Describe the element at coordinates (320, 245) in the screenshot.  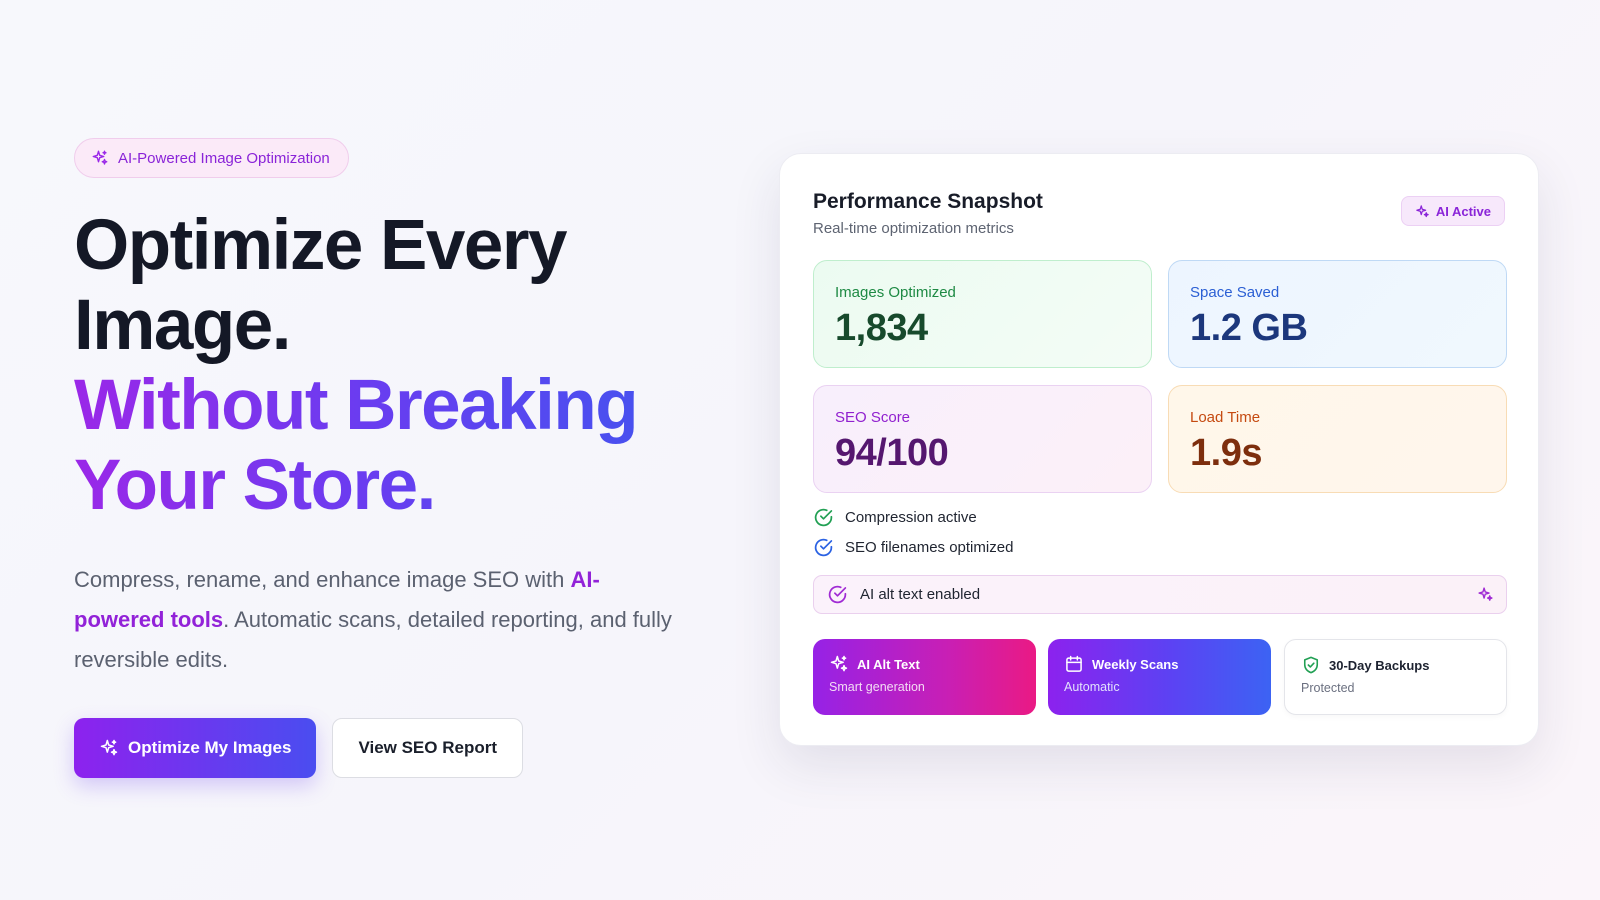
I see `headline-line-1: Optimize Every` at that location.